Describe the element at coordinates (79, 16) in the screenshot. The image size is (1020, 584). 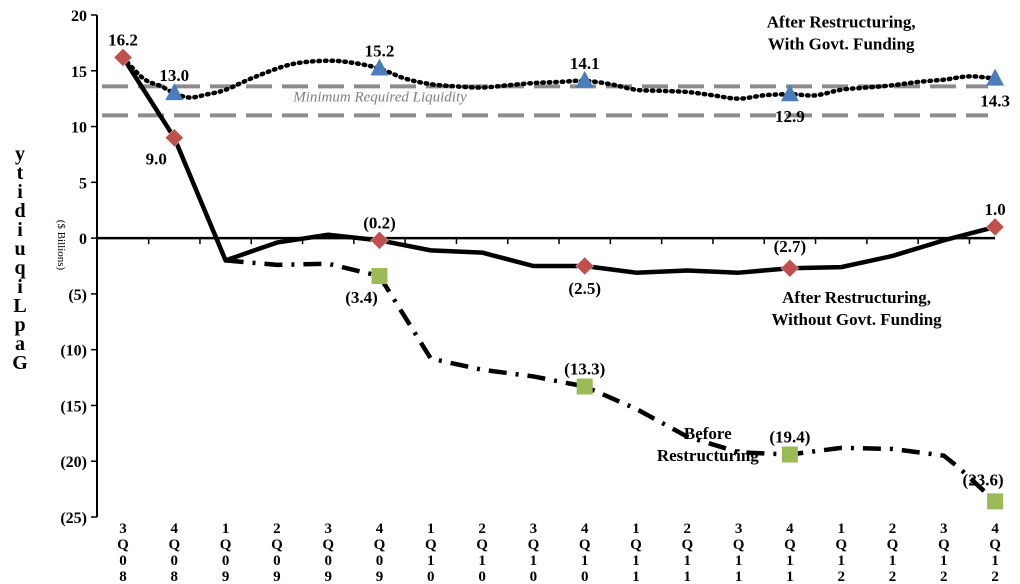
I see `y-tick-label: 20` at that location.